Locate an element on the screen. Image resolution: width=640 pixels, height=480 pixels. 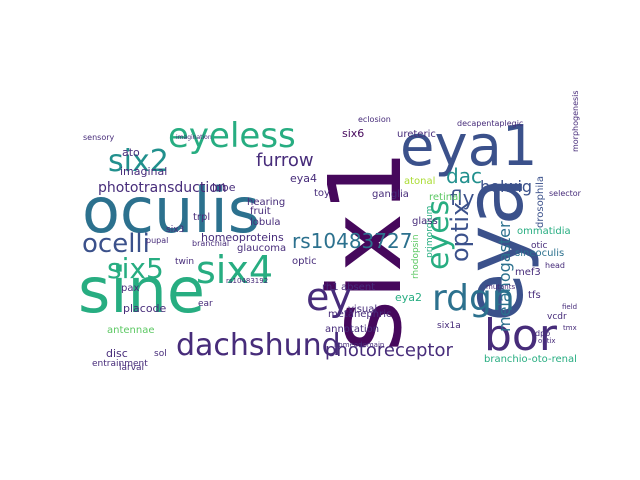
word-eyes: eyes is located at coordinates (438, 235).